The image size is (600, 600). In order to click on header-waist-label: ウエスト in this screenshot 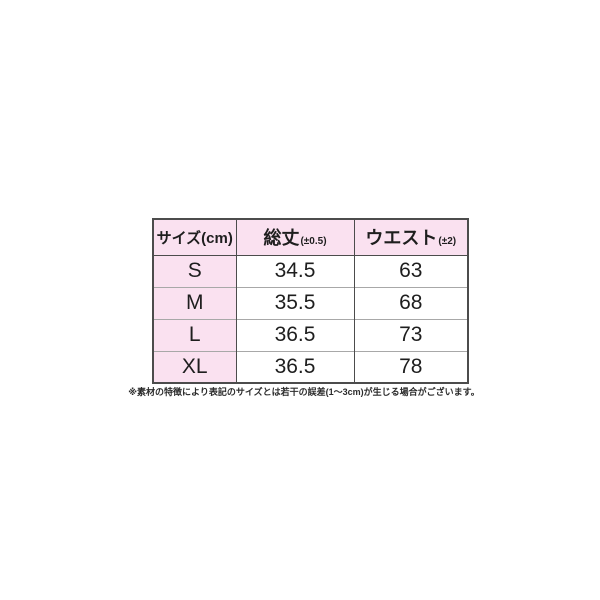, I will do `click(401, 238)`.